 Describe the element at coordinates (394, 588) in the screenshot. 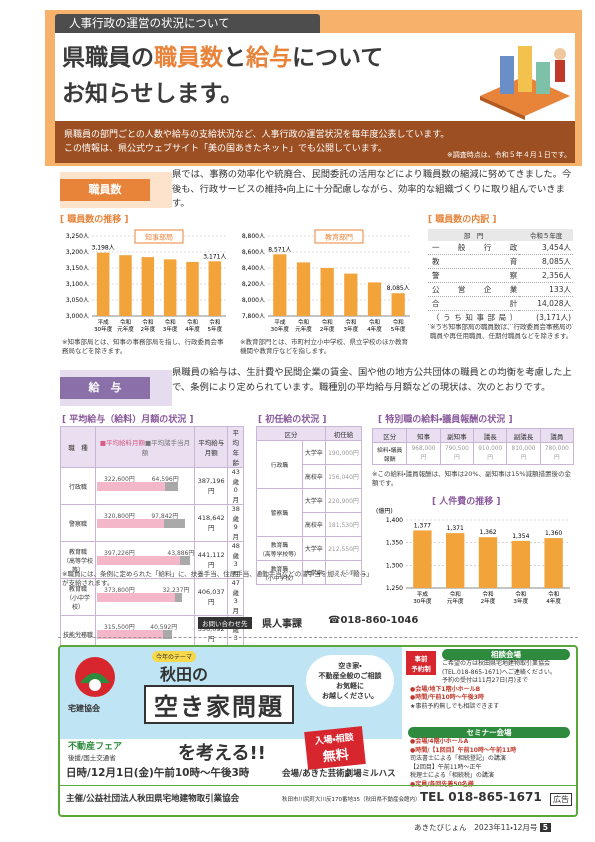

I see `y-tick-label: 1,250` at that location.